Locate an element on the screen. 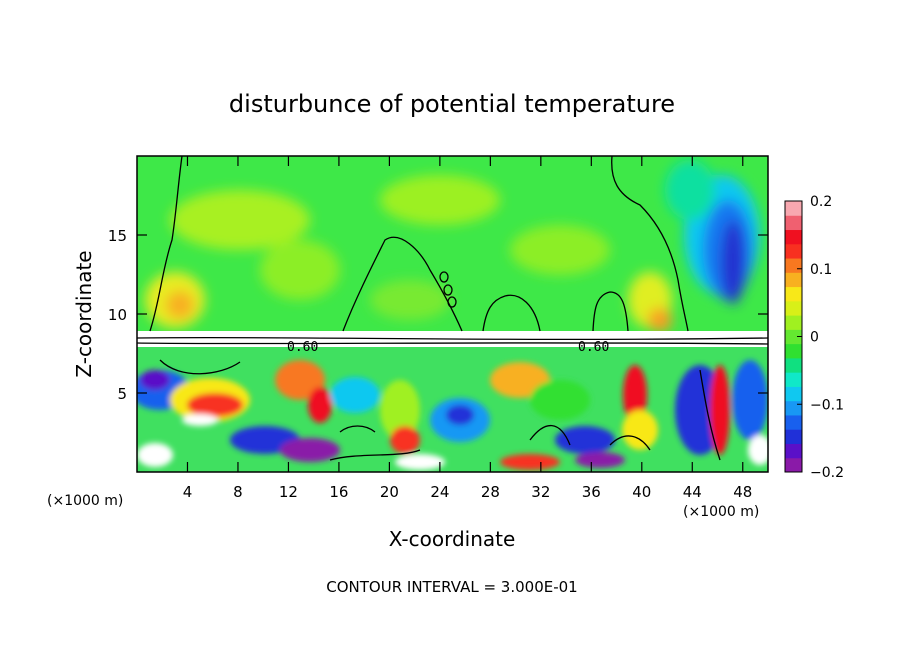 The image size is (904, 654). x-tick-label: 12 is located at coordinates (288, 492).